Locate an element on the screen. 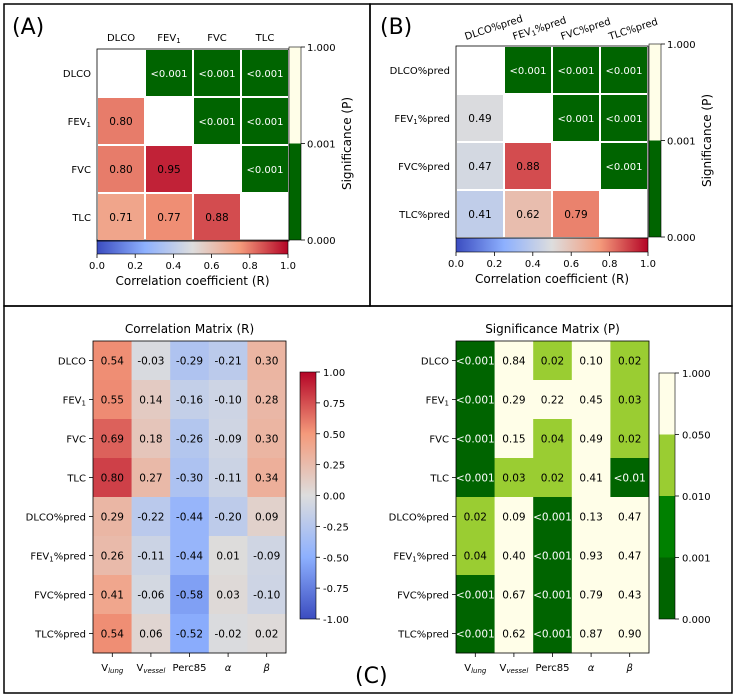  row-label: DLCO is located at coordinates (72, 362).